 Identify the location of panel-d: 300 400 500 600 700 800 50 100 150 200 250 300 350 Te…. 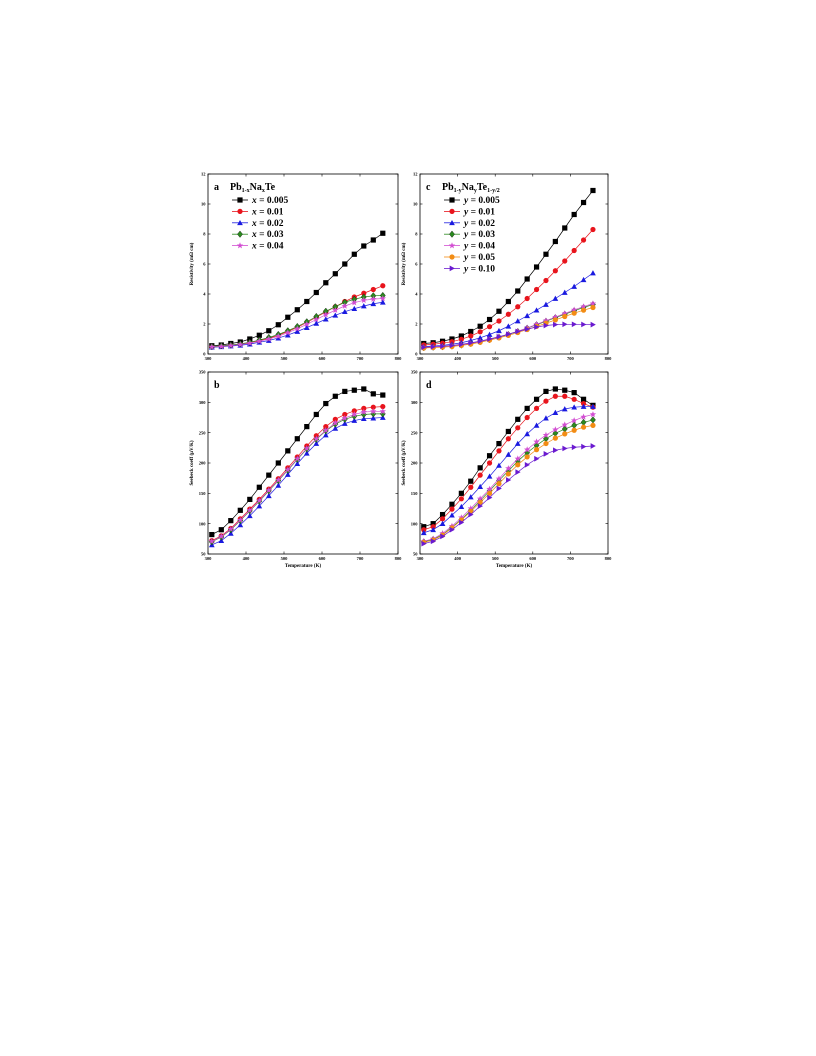
(507, 469).